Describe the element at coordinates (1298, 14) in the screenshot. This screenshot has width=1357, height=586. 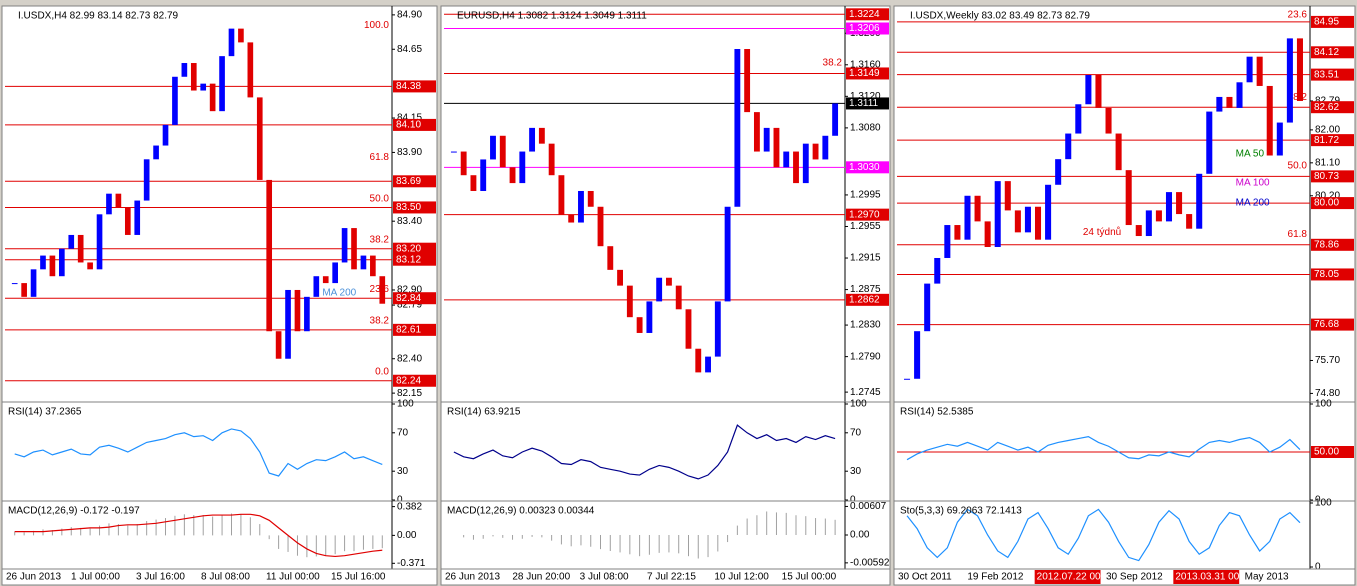
I see `fib-label: 23.6` at that location.